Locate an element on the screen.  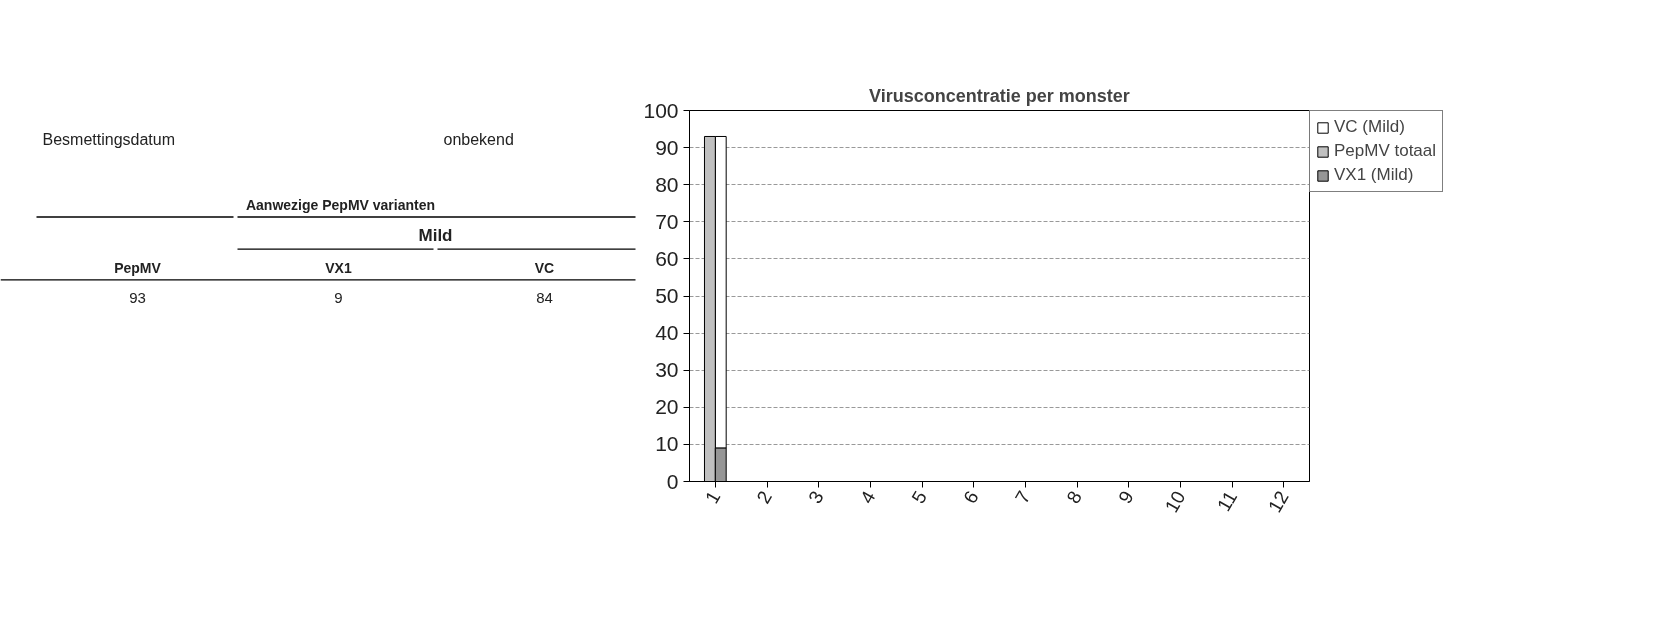
x-tick-label: 2 is located at coordinates (764, 497).